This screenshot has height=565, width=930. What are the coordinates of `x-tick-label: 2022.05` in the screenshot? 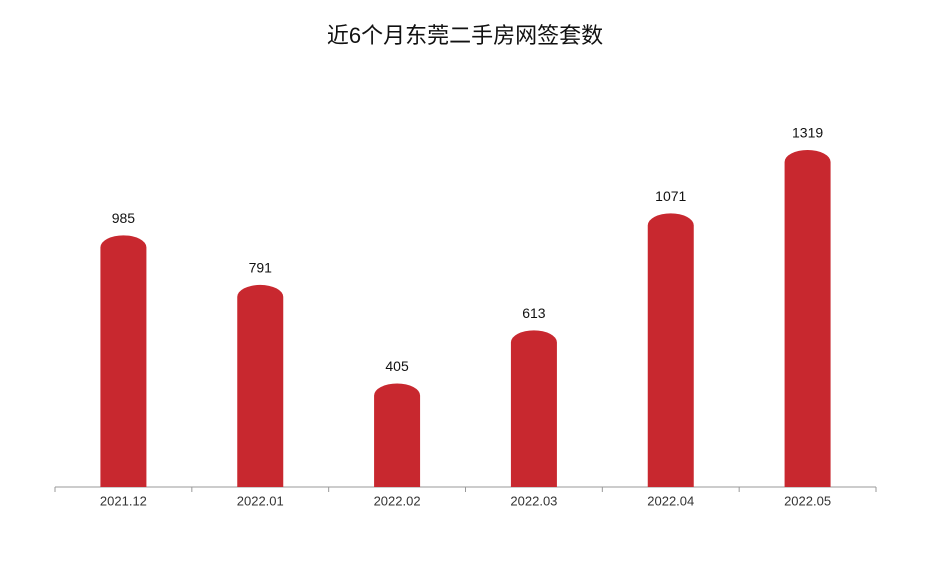 It's located at (807, 500).